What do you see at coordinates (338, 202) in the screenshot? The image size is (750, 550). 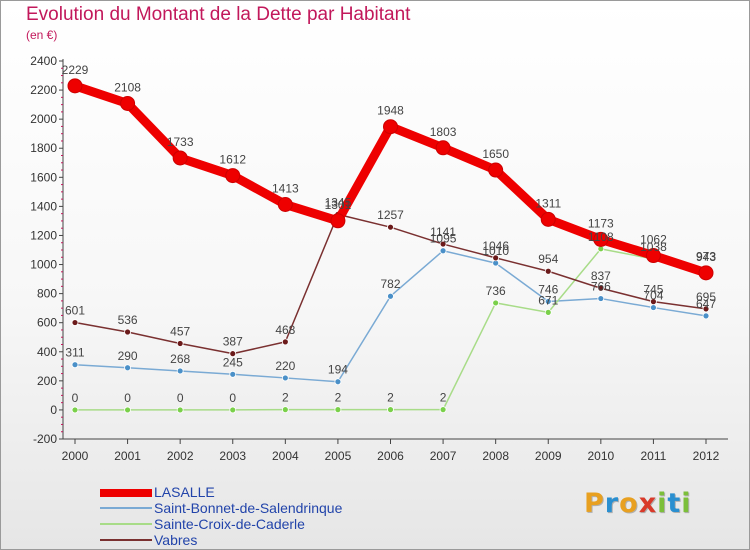 I see `data-label: 1345` at bounding box center [338, 202].